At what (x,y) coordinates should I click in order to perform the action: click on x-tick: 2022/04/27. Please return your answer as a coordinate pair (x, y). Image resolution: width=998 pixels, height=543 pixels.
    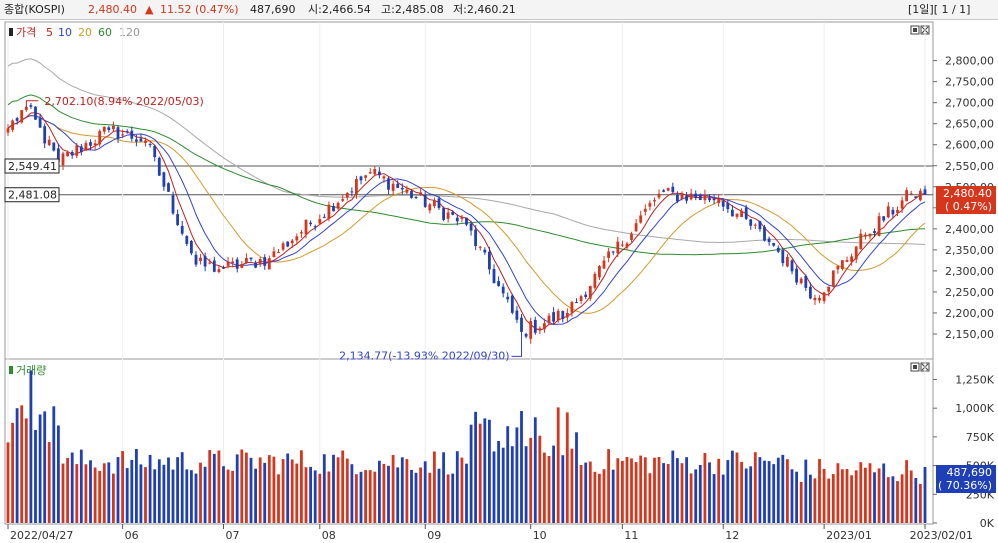
    Looking at the image, I should click on (41, 535).